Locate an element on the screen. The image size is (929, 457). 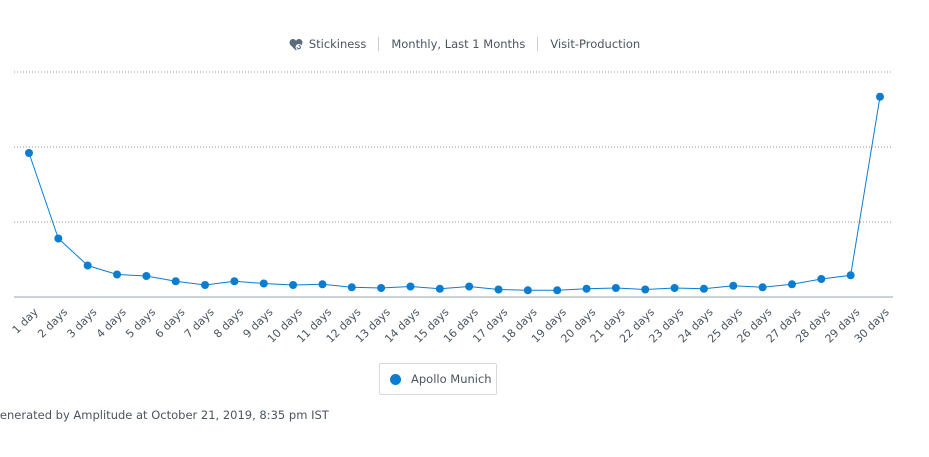
period-segment: Monthly, Last 1 Months is located at coordinates (458, 44).